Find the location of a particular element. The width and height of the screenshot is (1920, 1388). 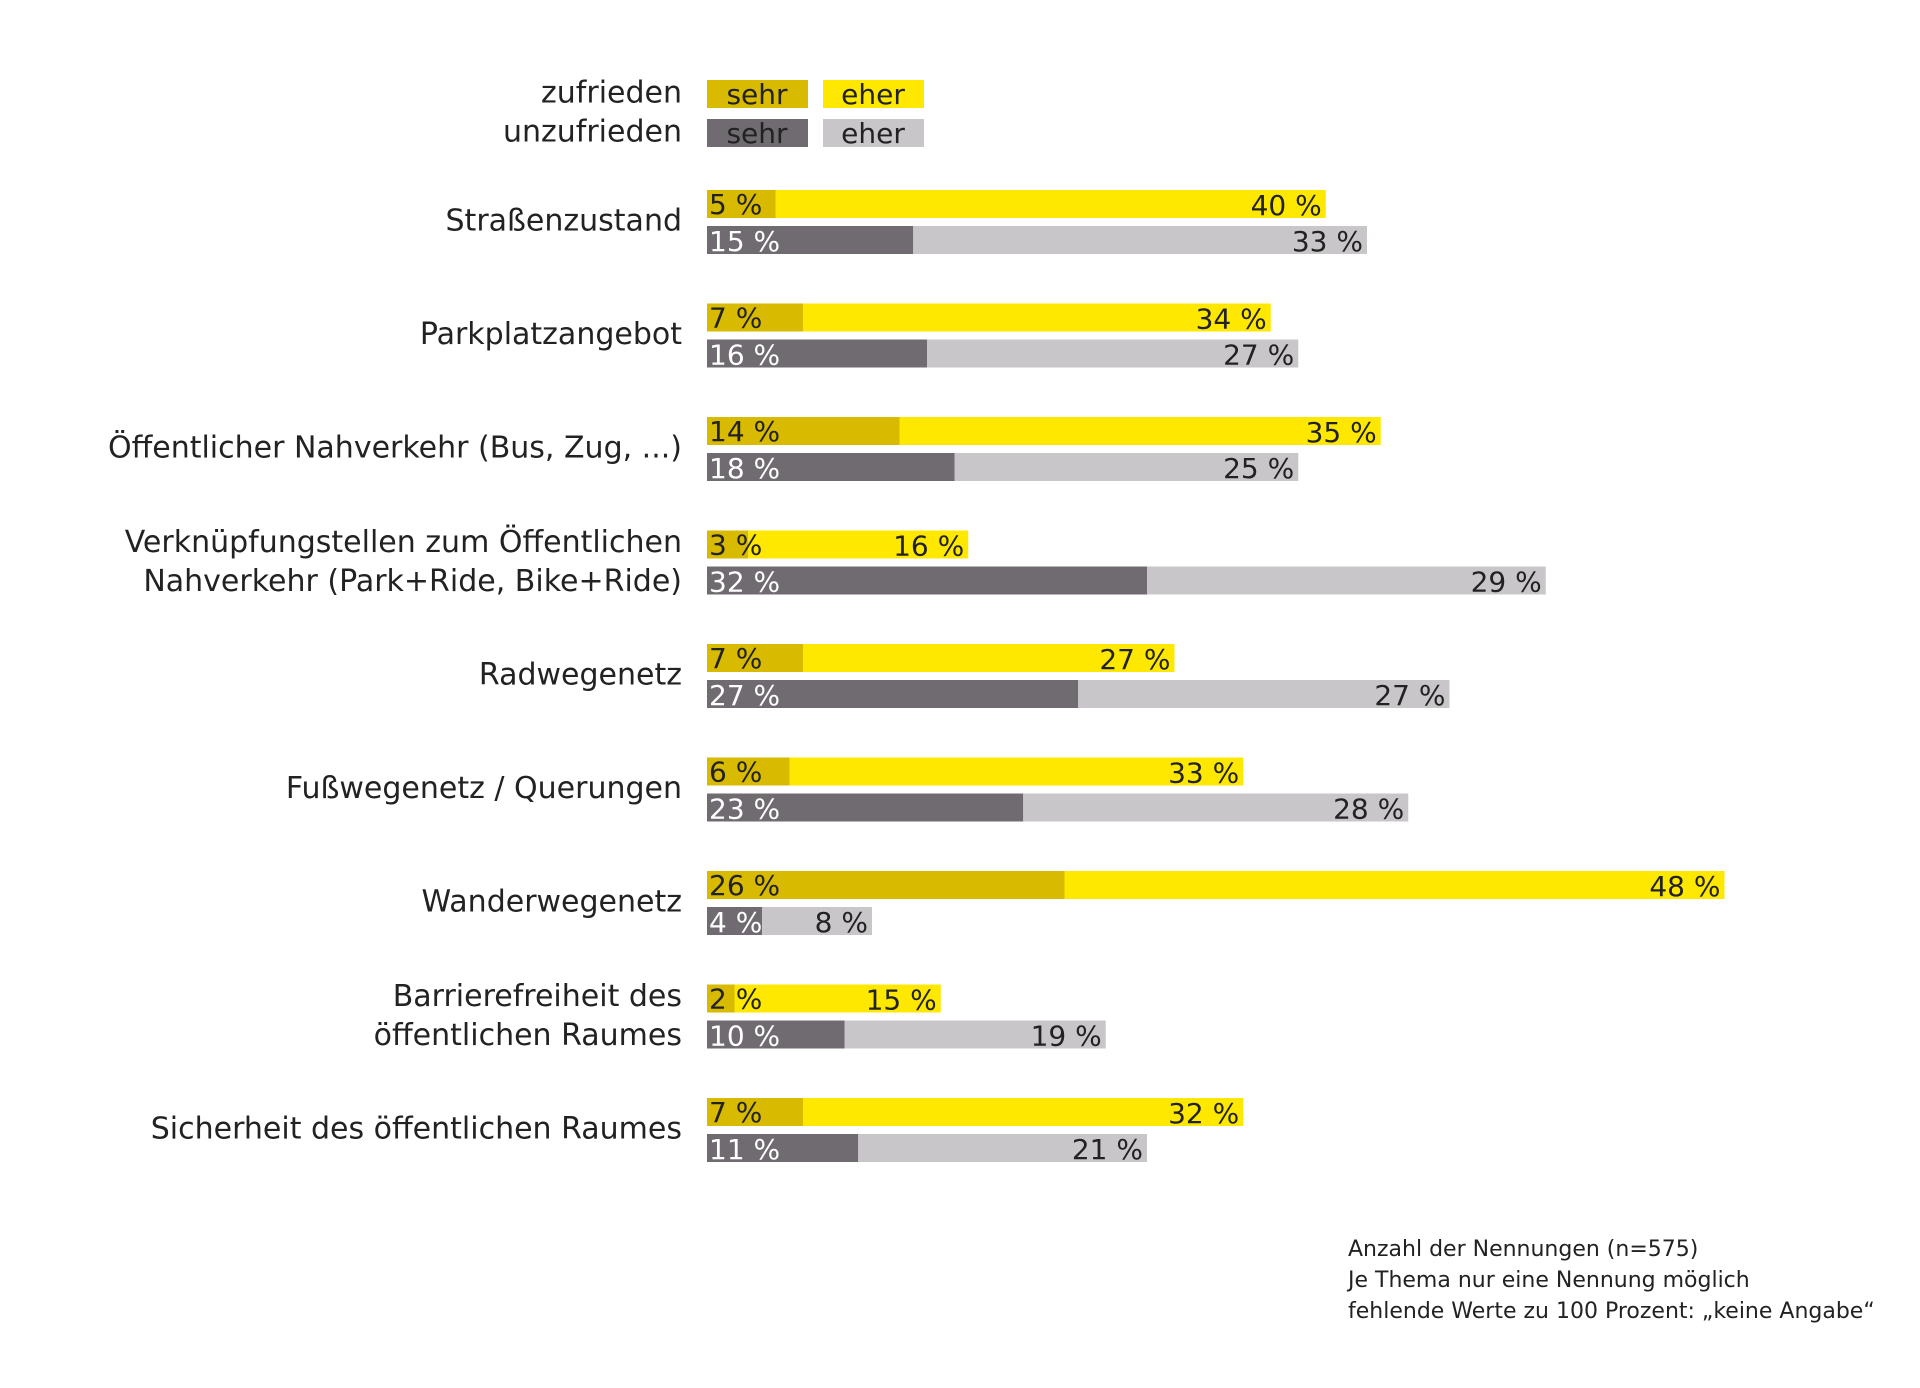

category-label: Fußwegenetz / Querungen is located at coordinates (484, 788).